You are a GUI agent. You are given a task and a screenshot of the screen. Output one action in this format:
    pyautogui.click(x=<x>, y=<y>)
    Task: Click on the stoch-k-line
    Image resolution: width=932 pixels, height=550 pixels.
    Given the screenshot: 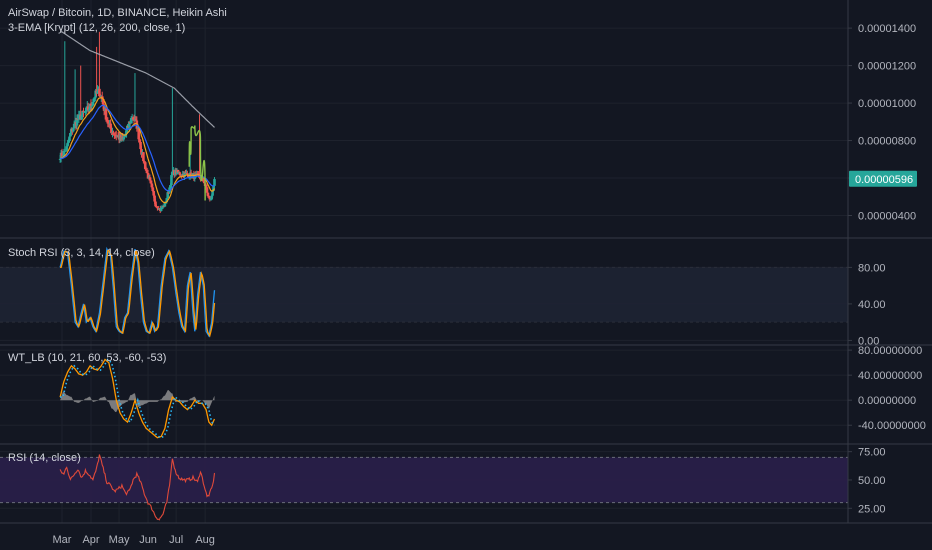 What is the action you would take?
    pyautogui.click(x=137, y=292)
    